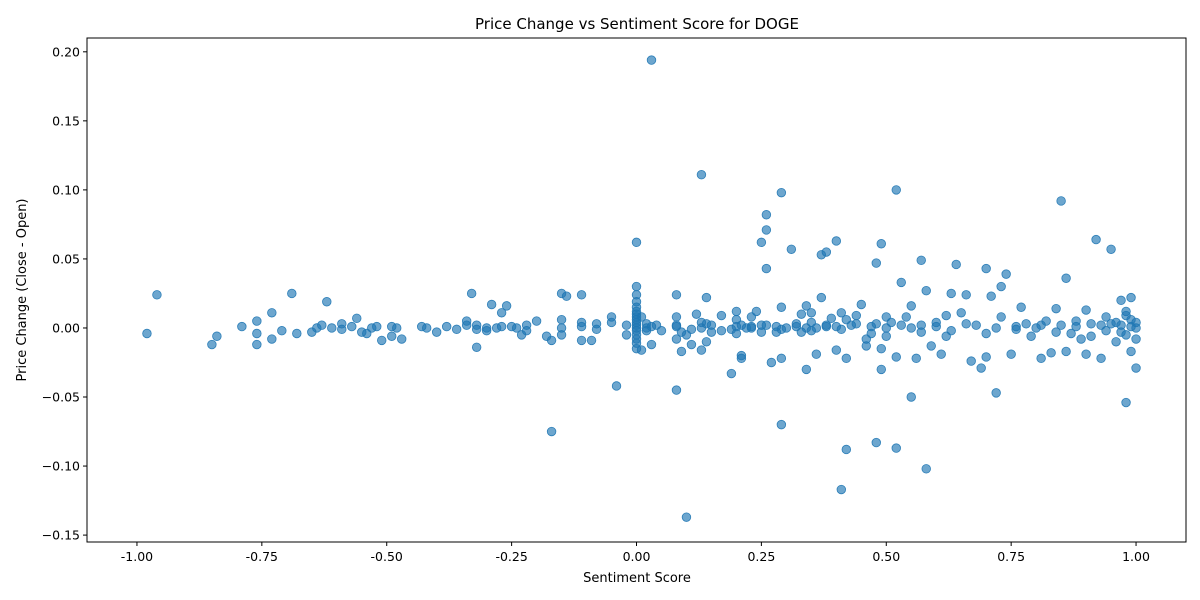  Describe the element at coordinates (886, 556) in the screenshot. I see `x-tick-label: 0.50` at that location.